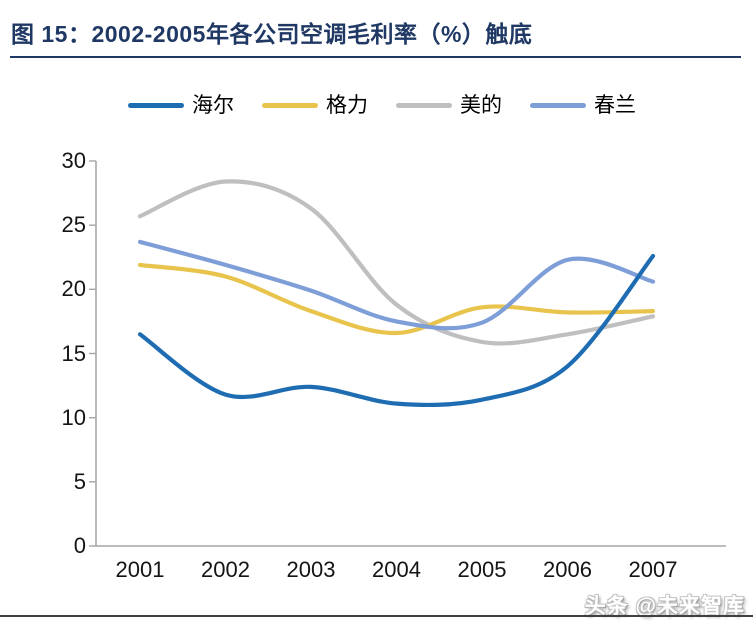 The image size is (753, 625). Describe the element at coordinates (156, 105) in the screenshot. I see `haier-line-swatch` at that location.